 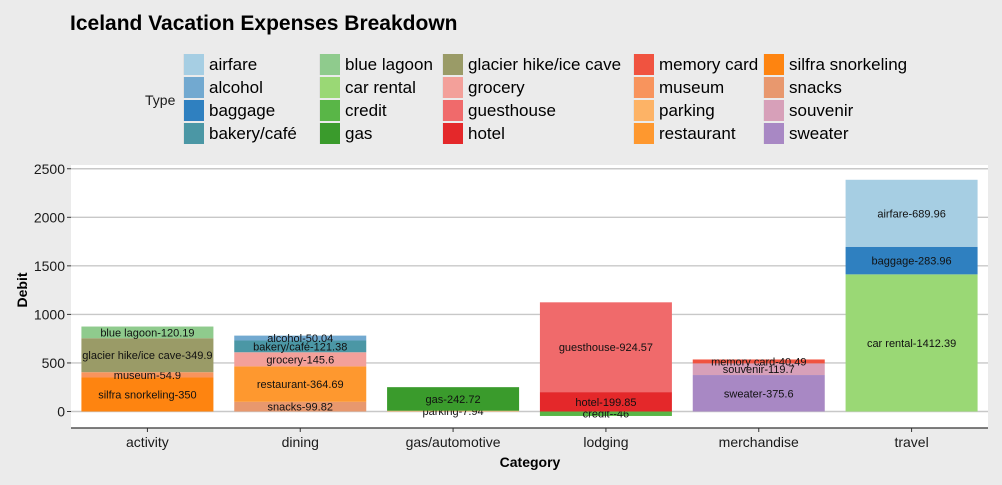 I want to click on legend-item-museum: museum, so click(x=678, y=87).